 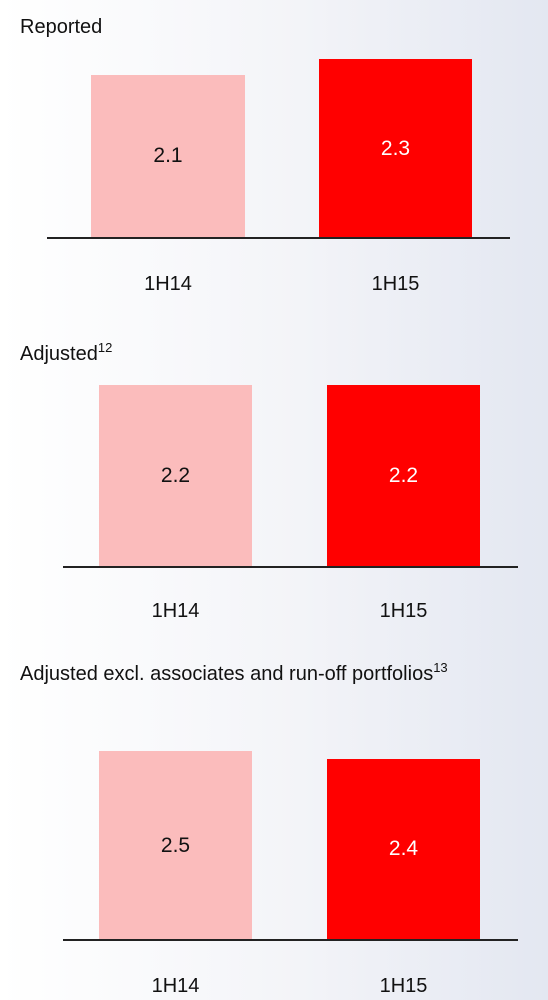 I want to click on footnote-ref: 13, so click(x=440, y=667).